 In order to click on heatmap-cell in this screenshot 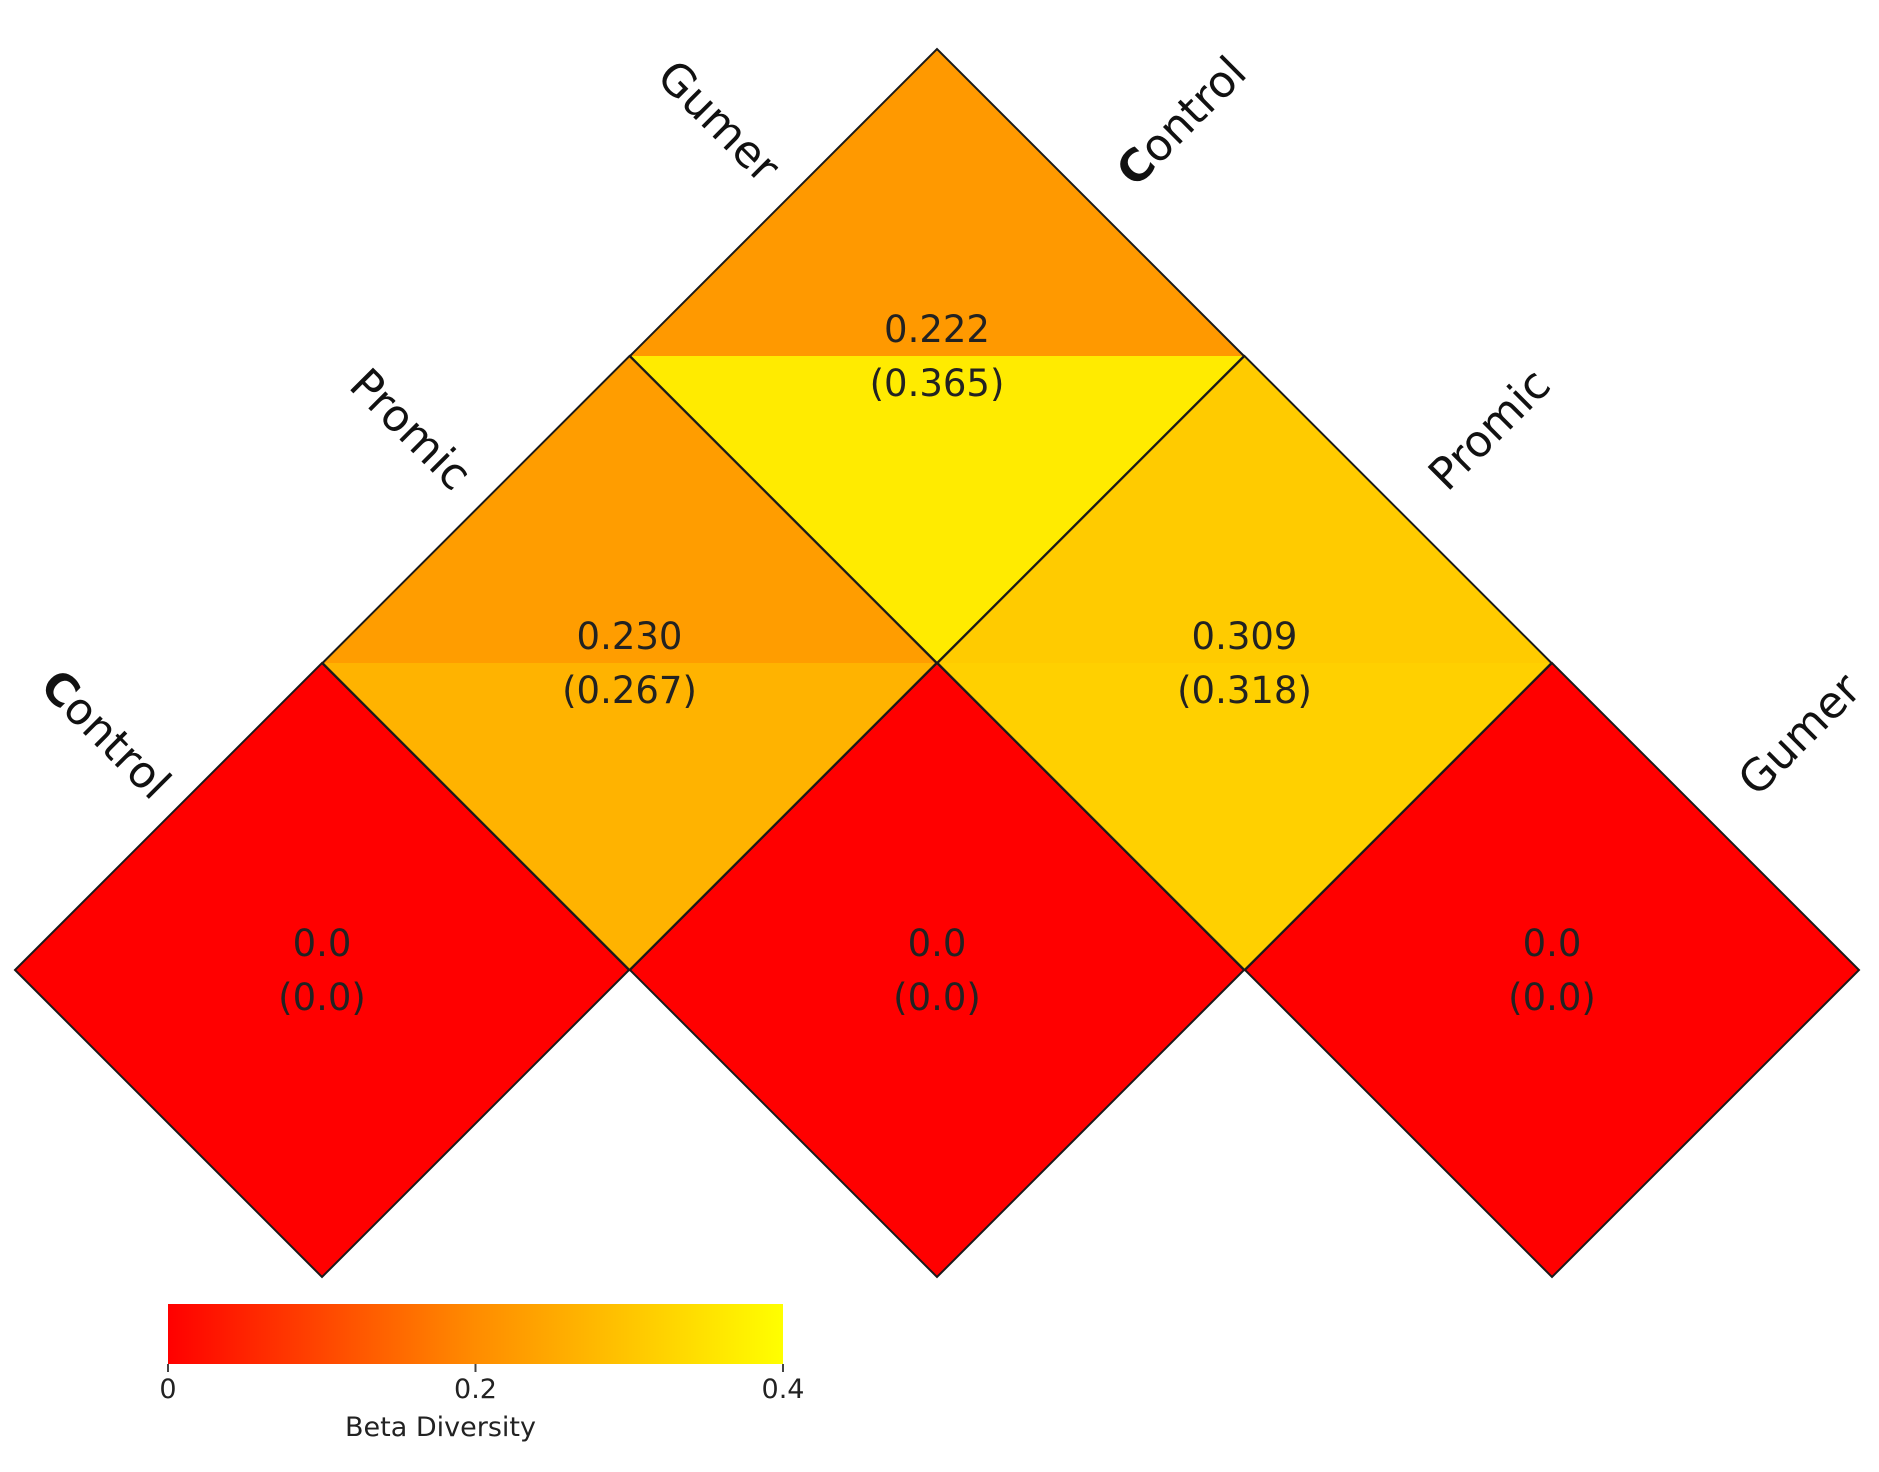, I will do `click(937, 356)`.